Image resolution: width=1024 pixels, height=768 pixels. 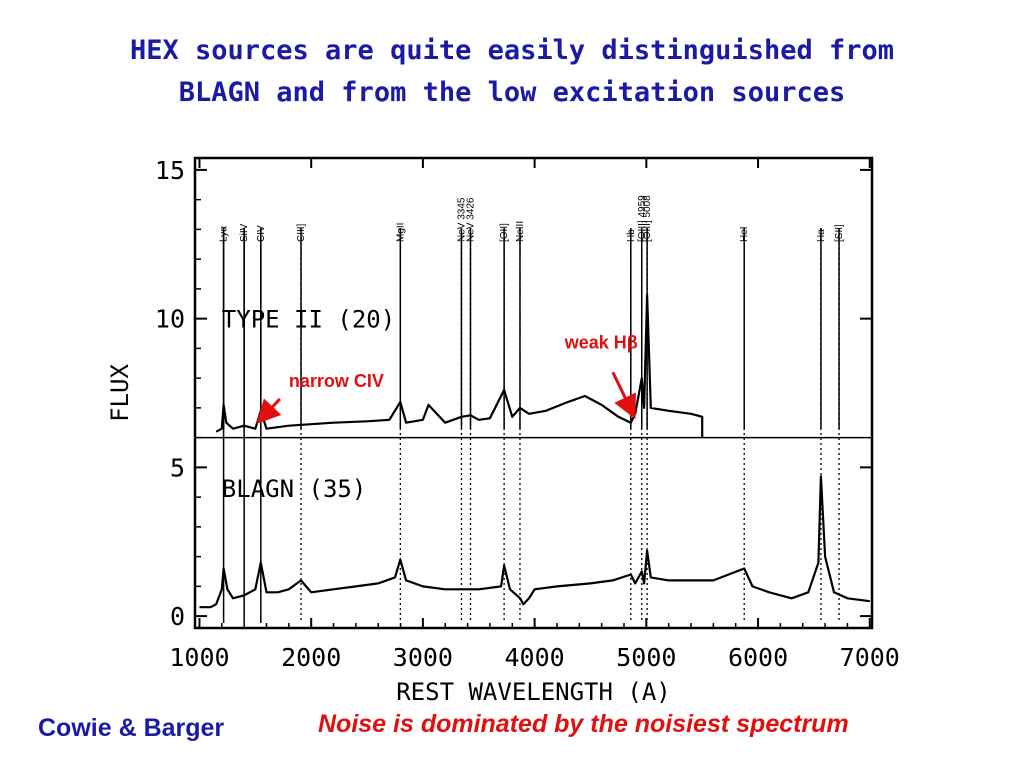 What do you see at coordinates (870, 657) in the screenshot?
I see `x-tick-label: 7000` at bounding box center [870, 657].